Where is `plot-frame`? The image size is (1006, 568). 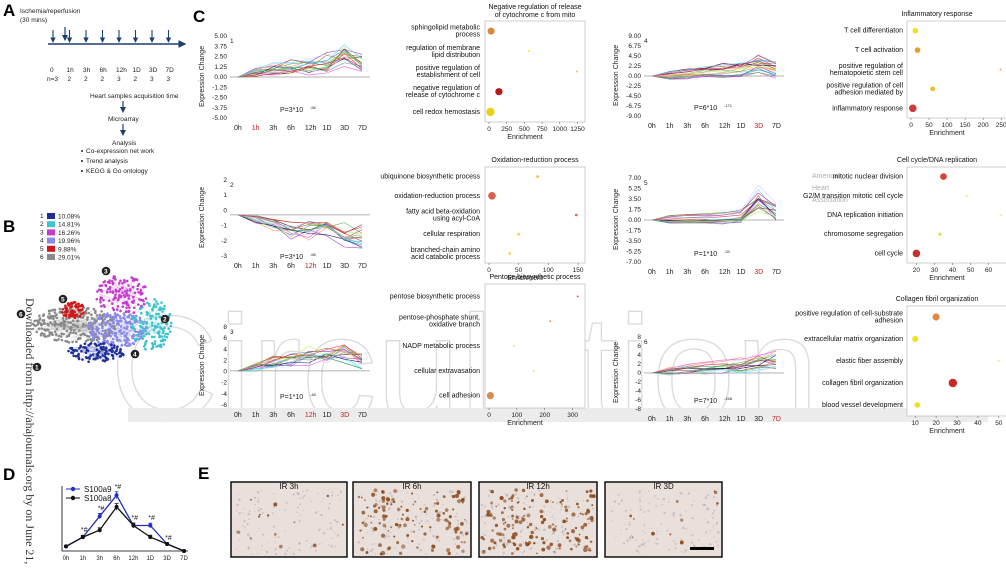
plot-frame is located at coordinates (956, 69).